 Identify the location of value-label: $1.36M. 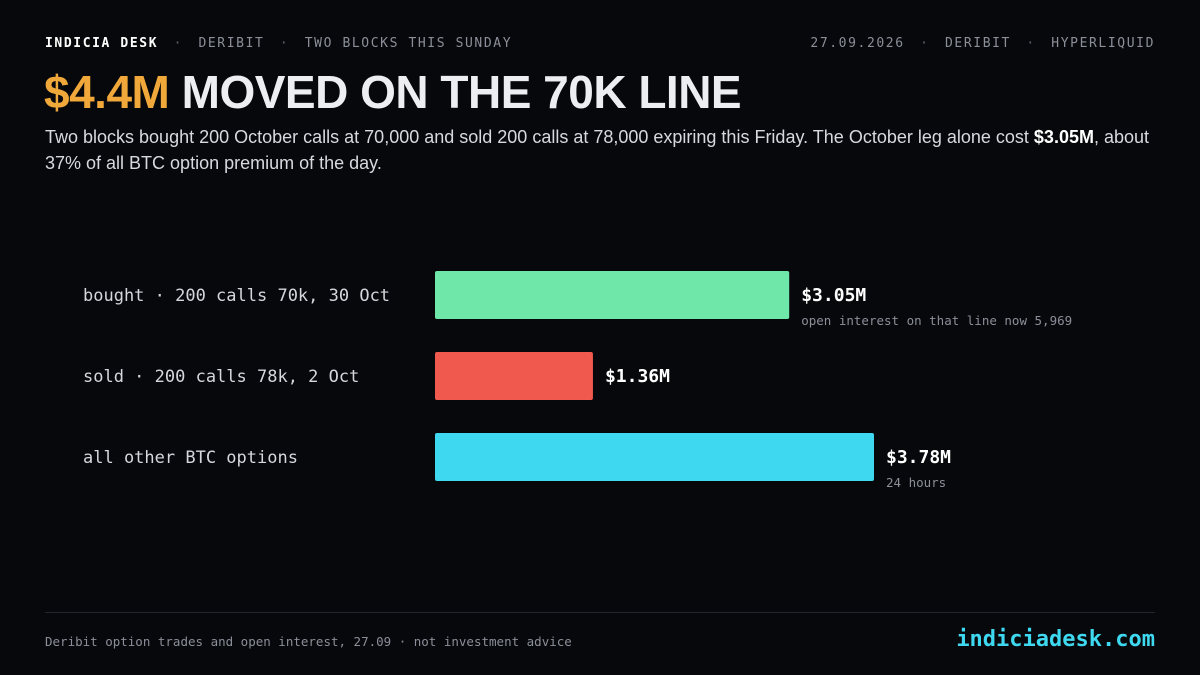
(637, 376).